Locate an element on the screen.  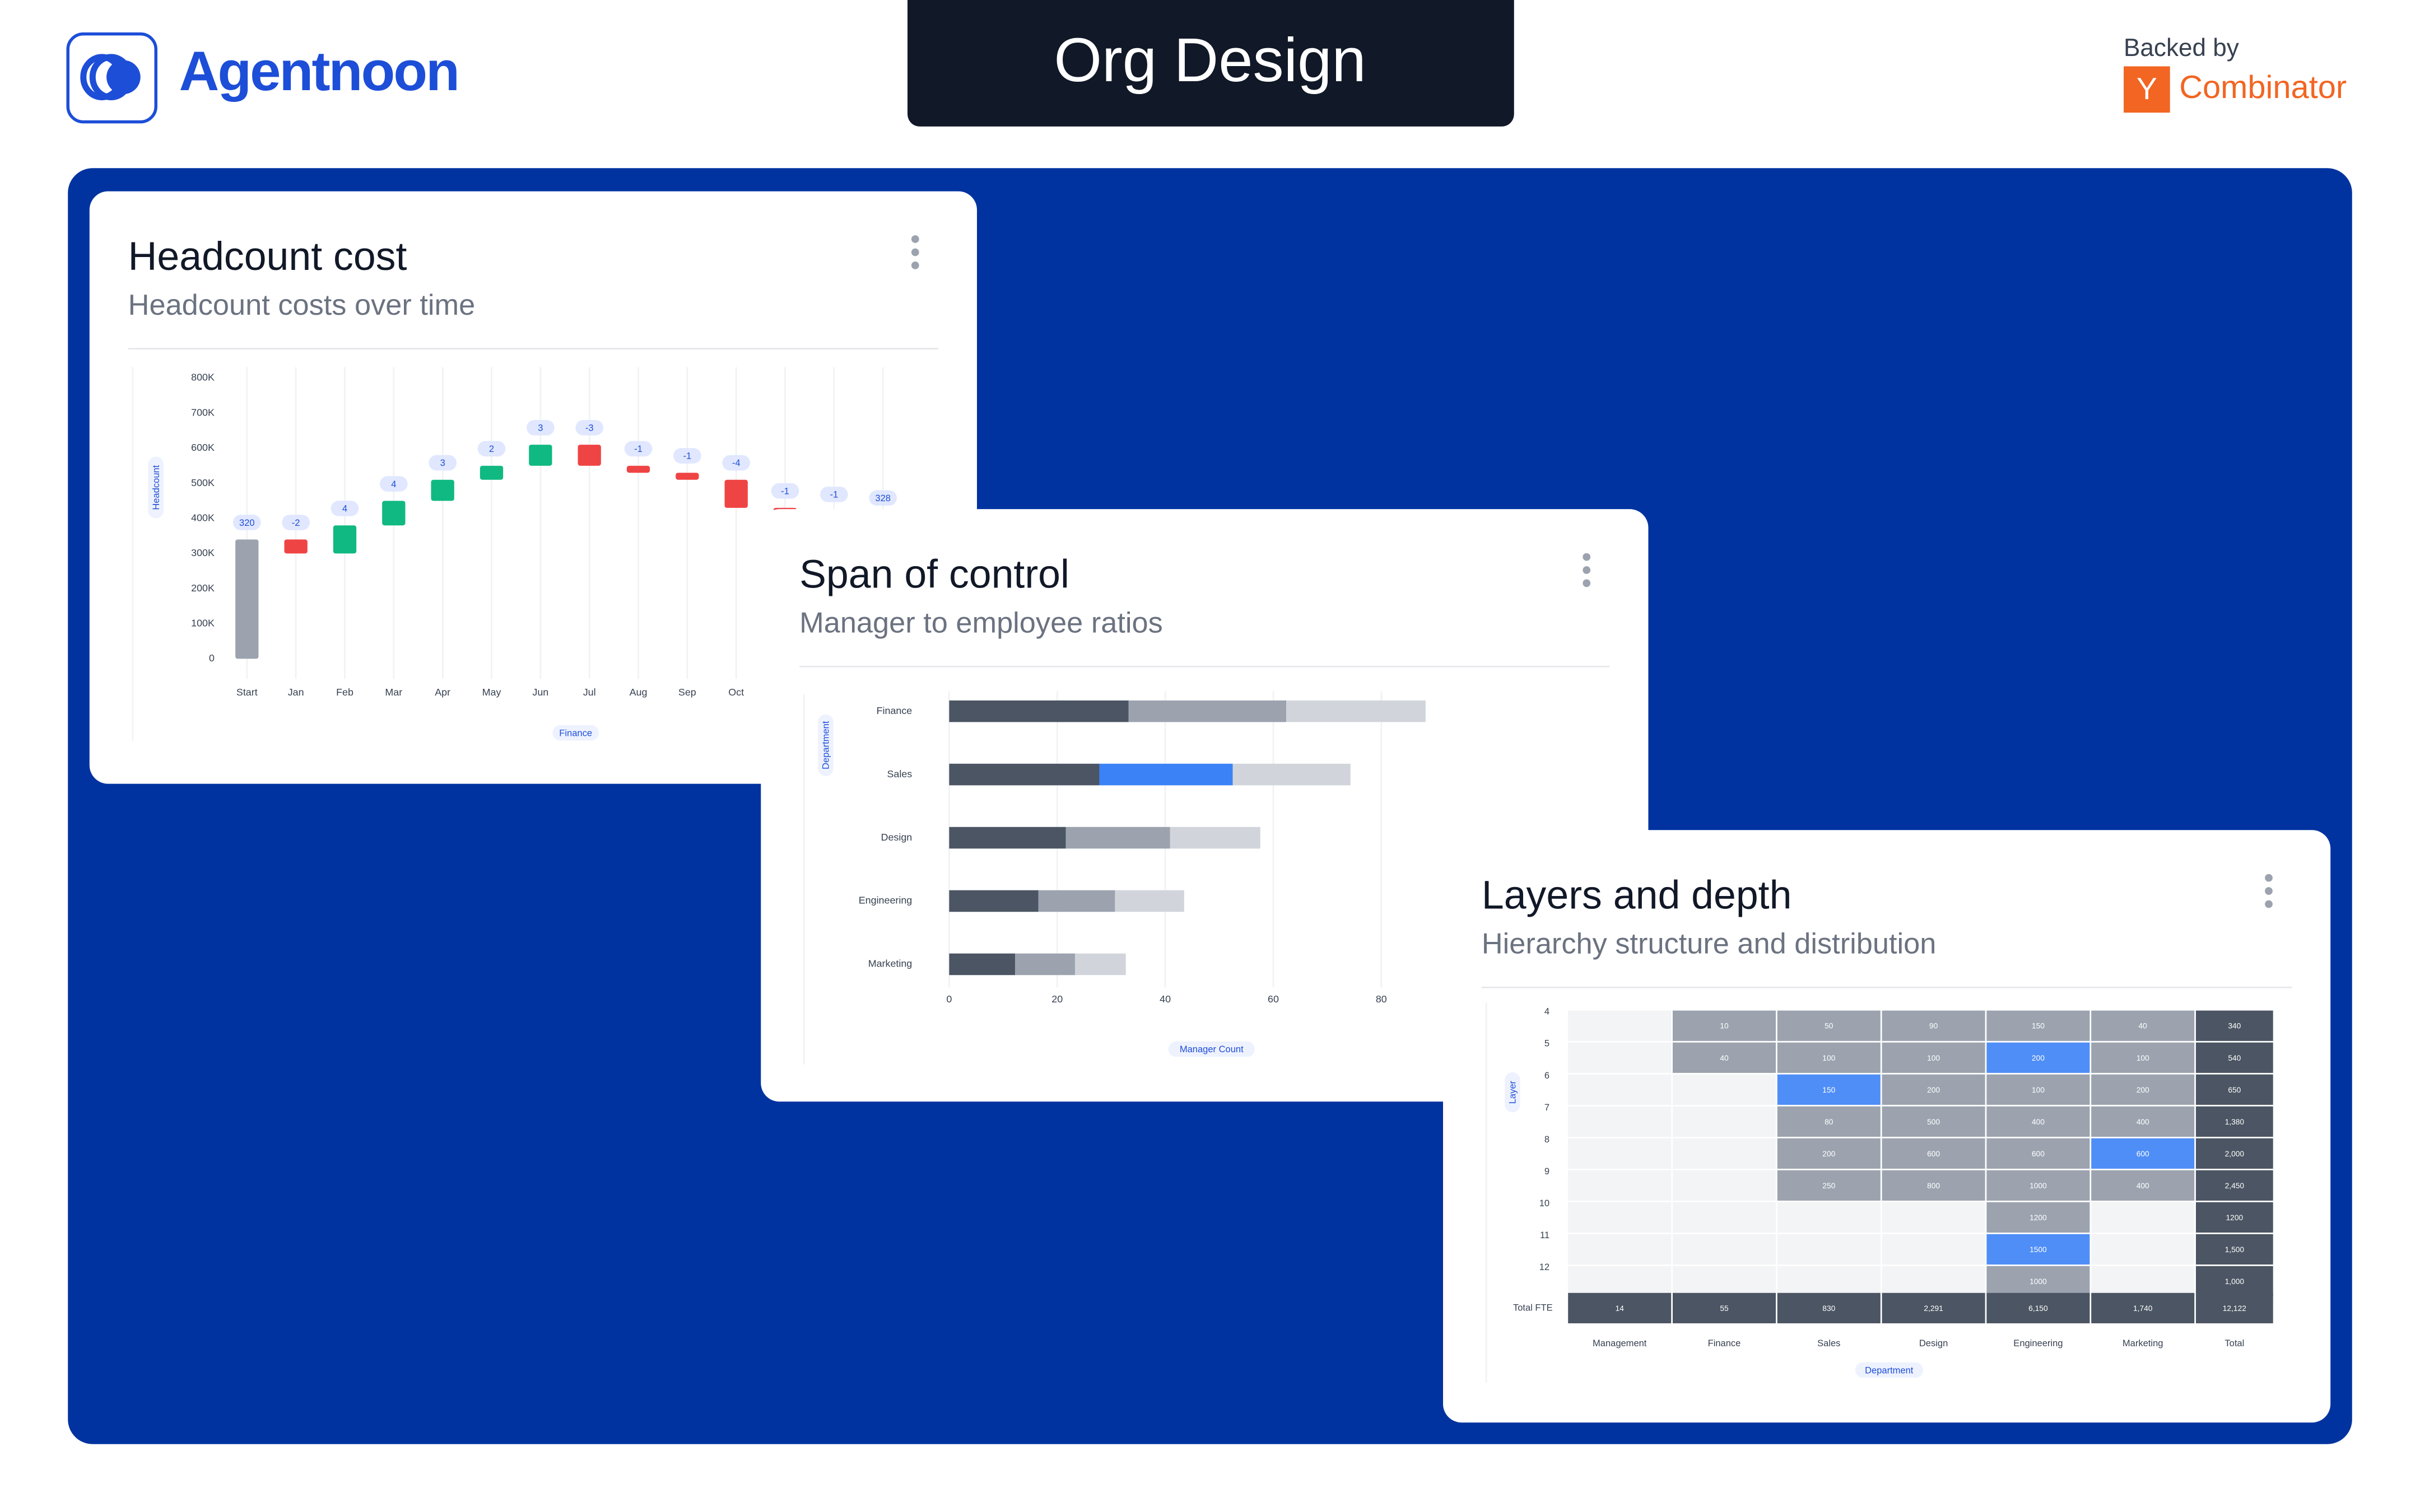
cell-value: 1,740 is located at coordinates (2143, 1309).